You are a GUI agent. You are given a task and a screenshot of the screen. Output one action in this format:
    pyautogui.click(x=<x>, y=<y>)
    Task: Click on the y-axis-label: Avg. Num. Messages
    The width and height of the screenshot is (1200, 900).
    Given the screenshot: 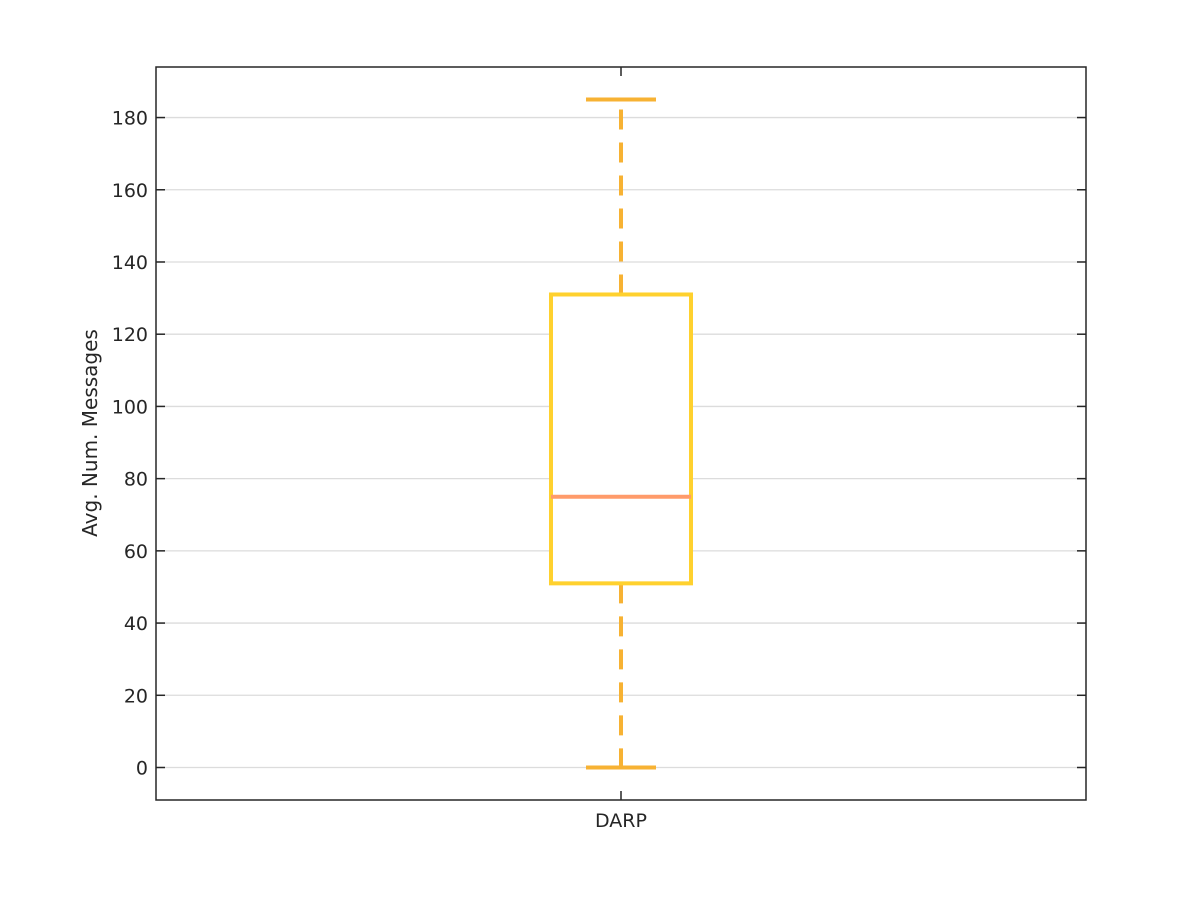 What is the action you would take?
    pyautogui.click(x=90, y=433)
    